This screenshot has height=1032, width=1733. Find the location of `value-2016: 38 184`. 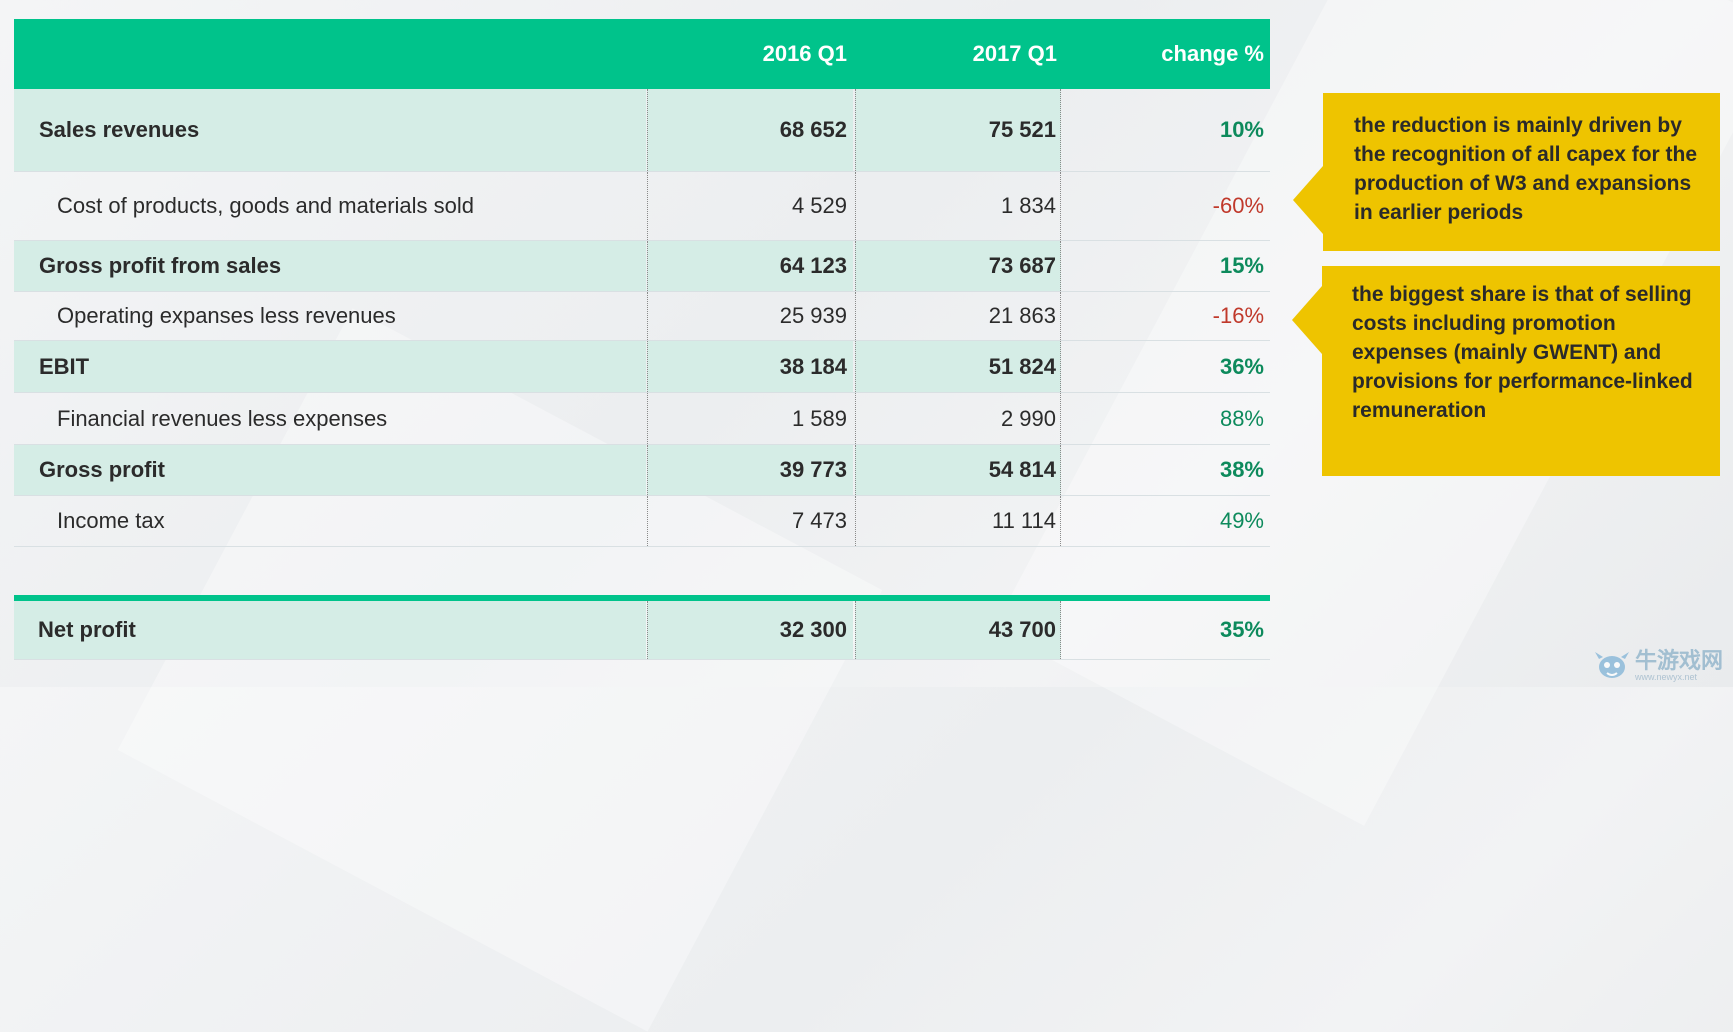

value-2016: 38 184 is located at coordinates (750, 366).